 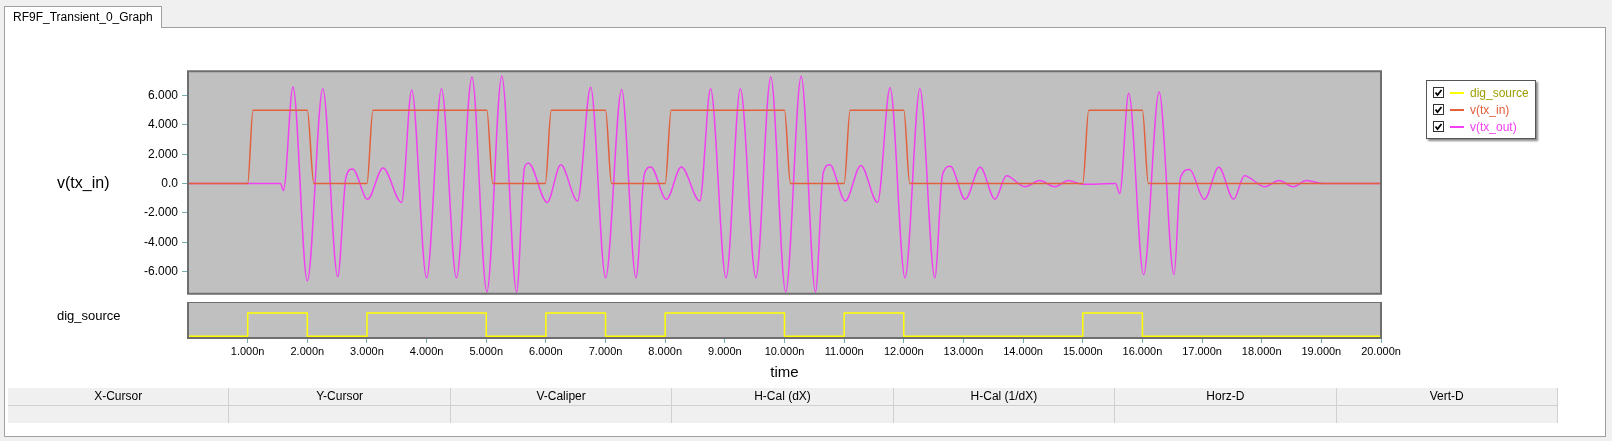 What do you see at coordinates (307, 350) in the screenshot?
I see `x-tick-label: 2.000n` at bounding box center [307, 350].